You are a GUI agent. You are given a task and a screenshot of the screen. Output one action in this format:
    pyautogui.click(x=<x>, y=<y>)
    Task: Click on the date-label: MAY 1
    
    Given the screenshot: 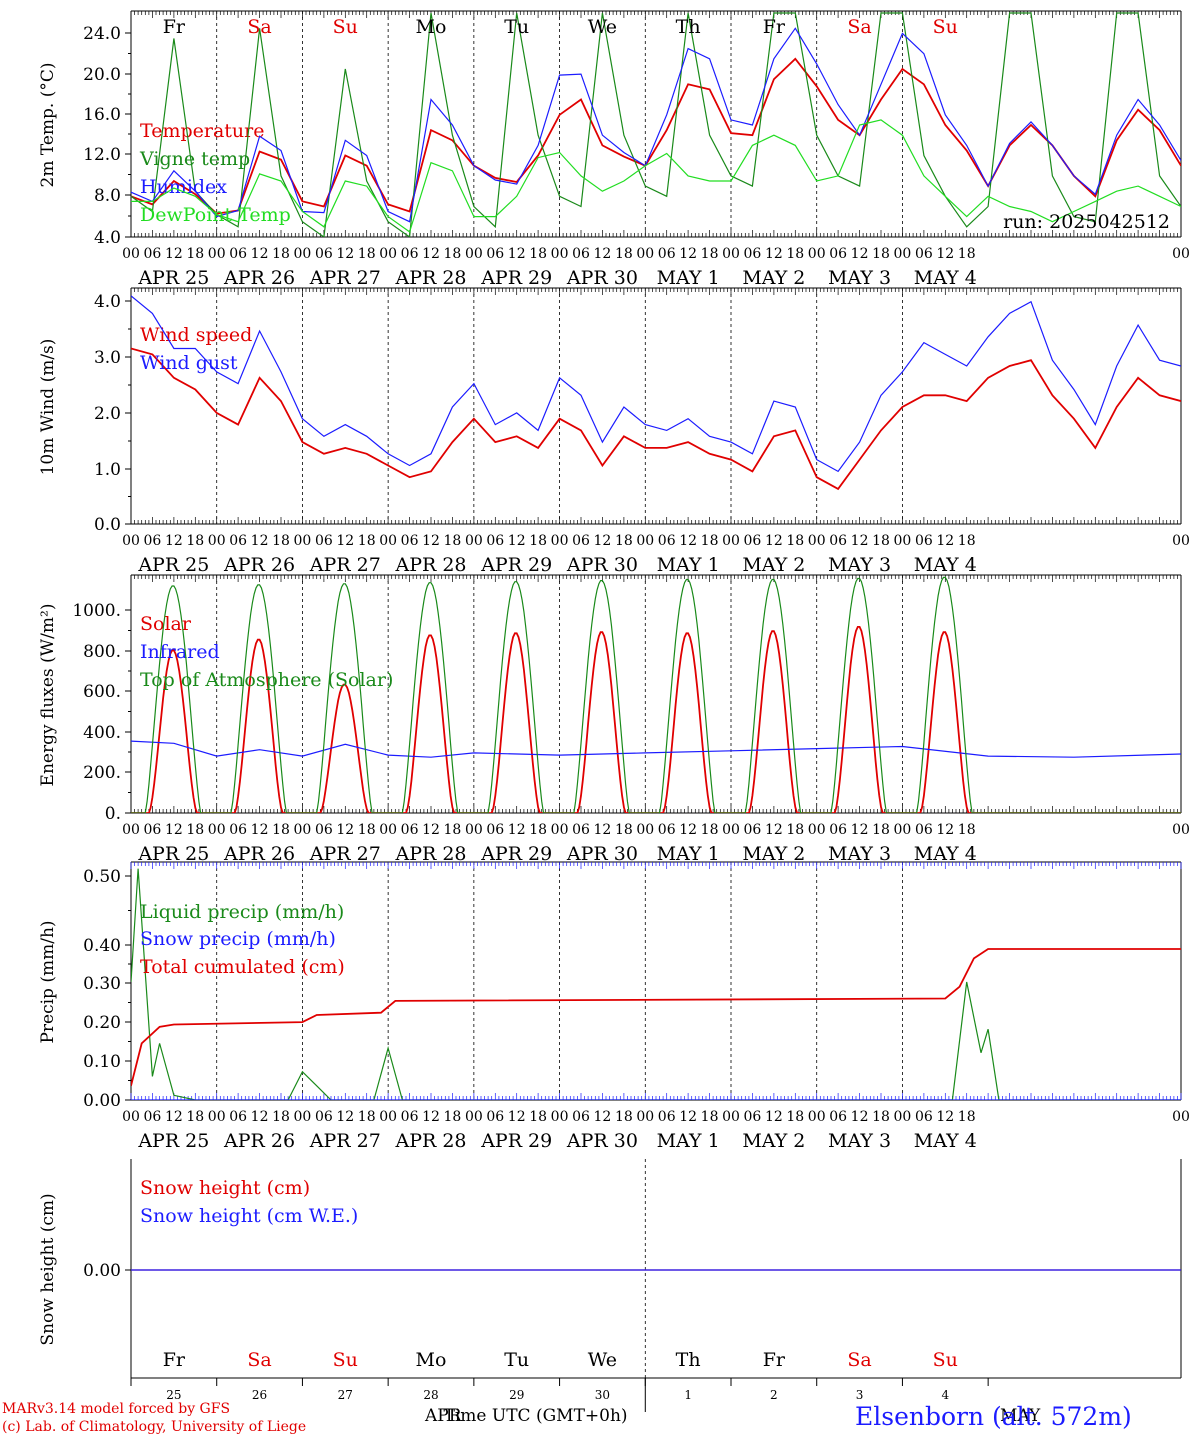 What is the action you would take?
    pyautogui.click(x=688, y=565)
    